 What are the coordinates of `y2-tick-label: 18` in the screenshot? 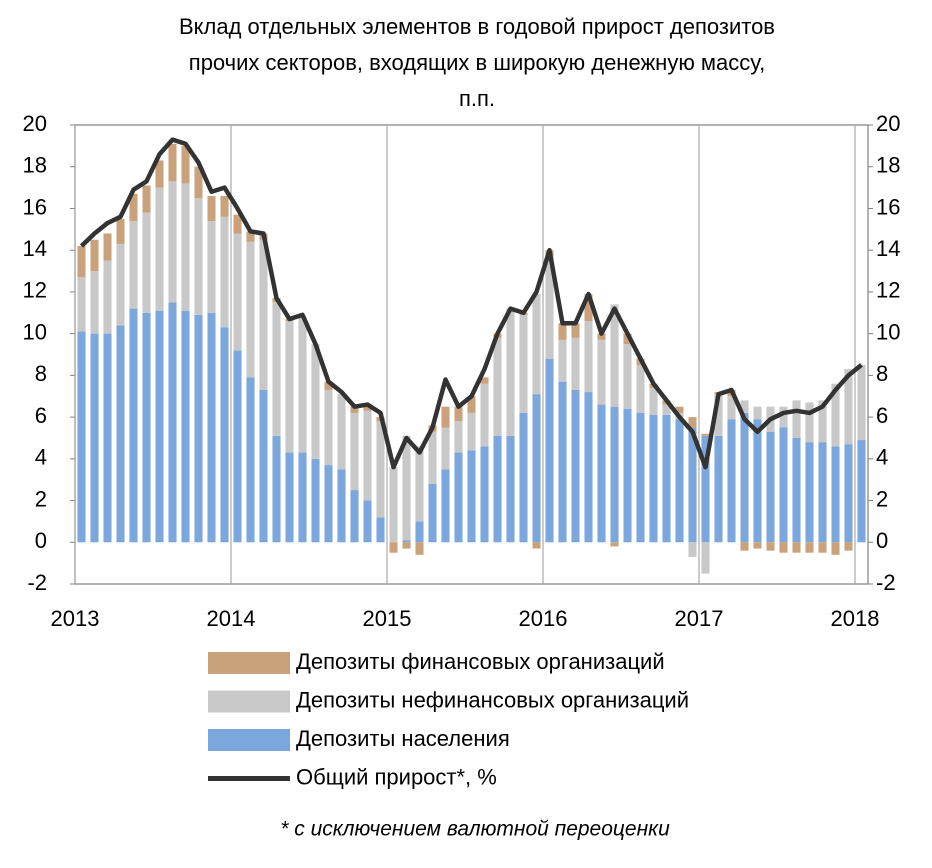 It's located at (888, 165).